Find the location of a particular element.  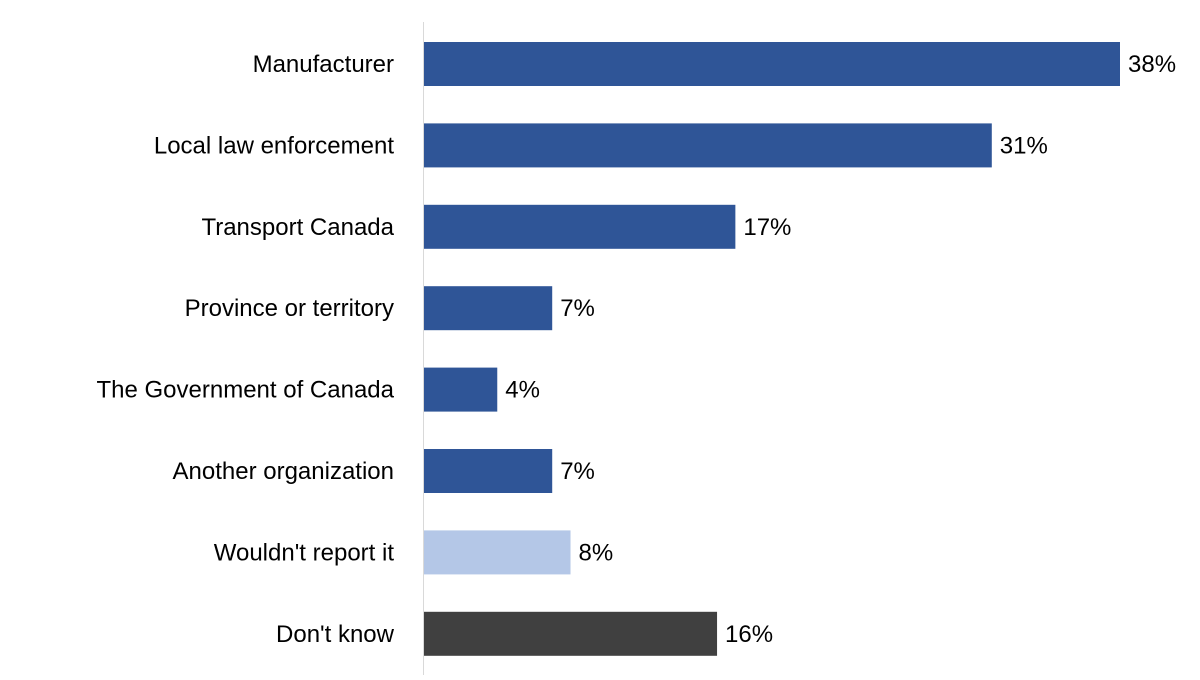

category-label: The Government of Canada is located at coordinates (245, 390).